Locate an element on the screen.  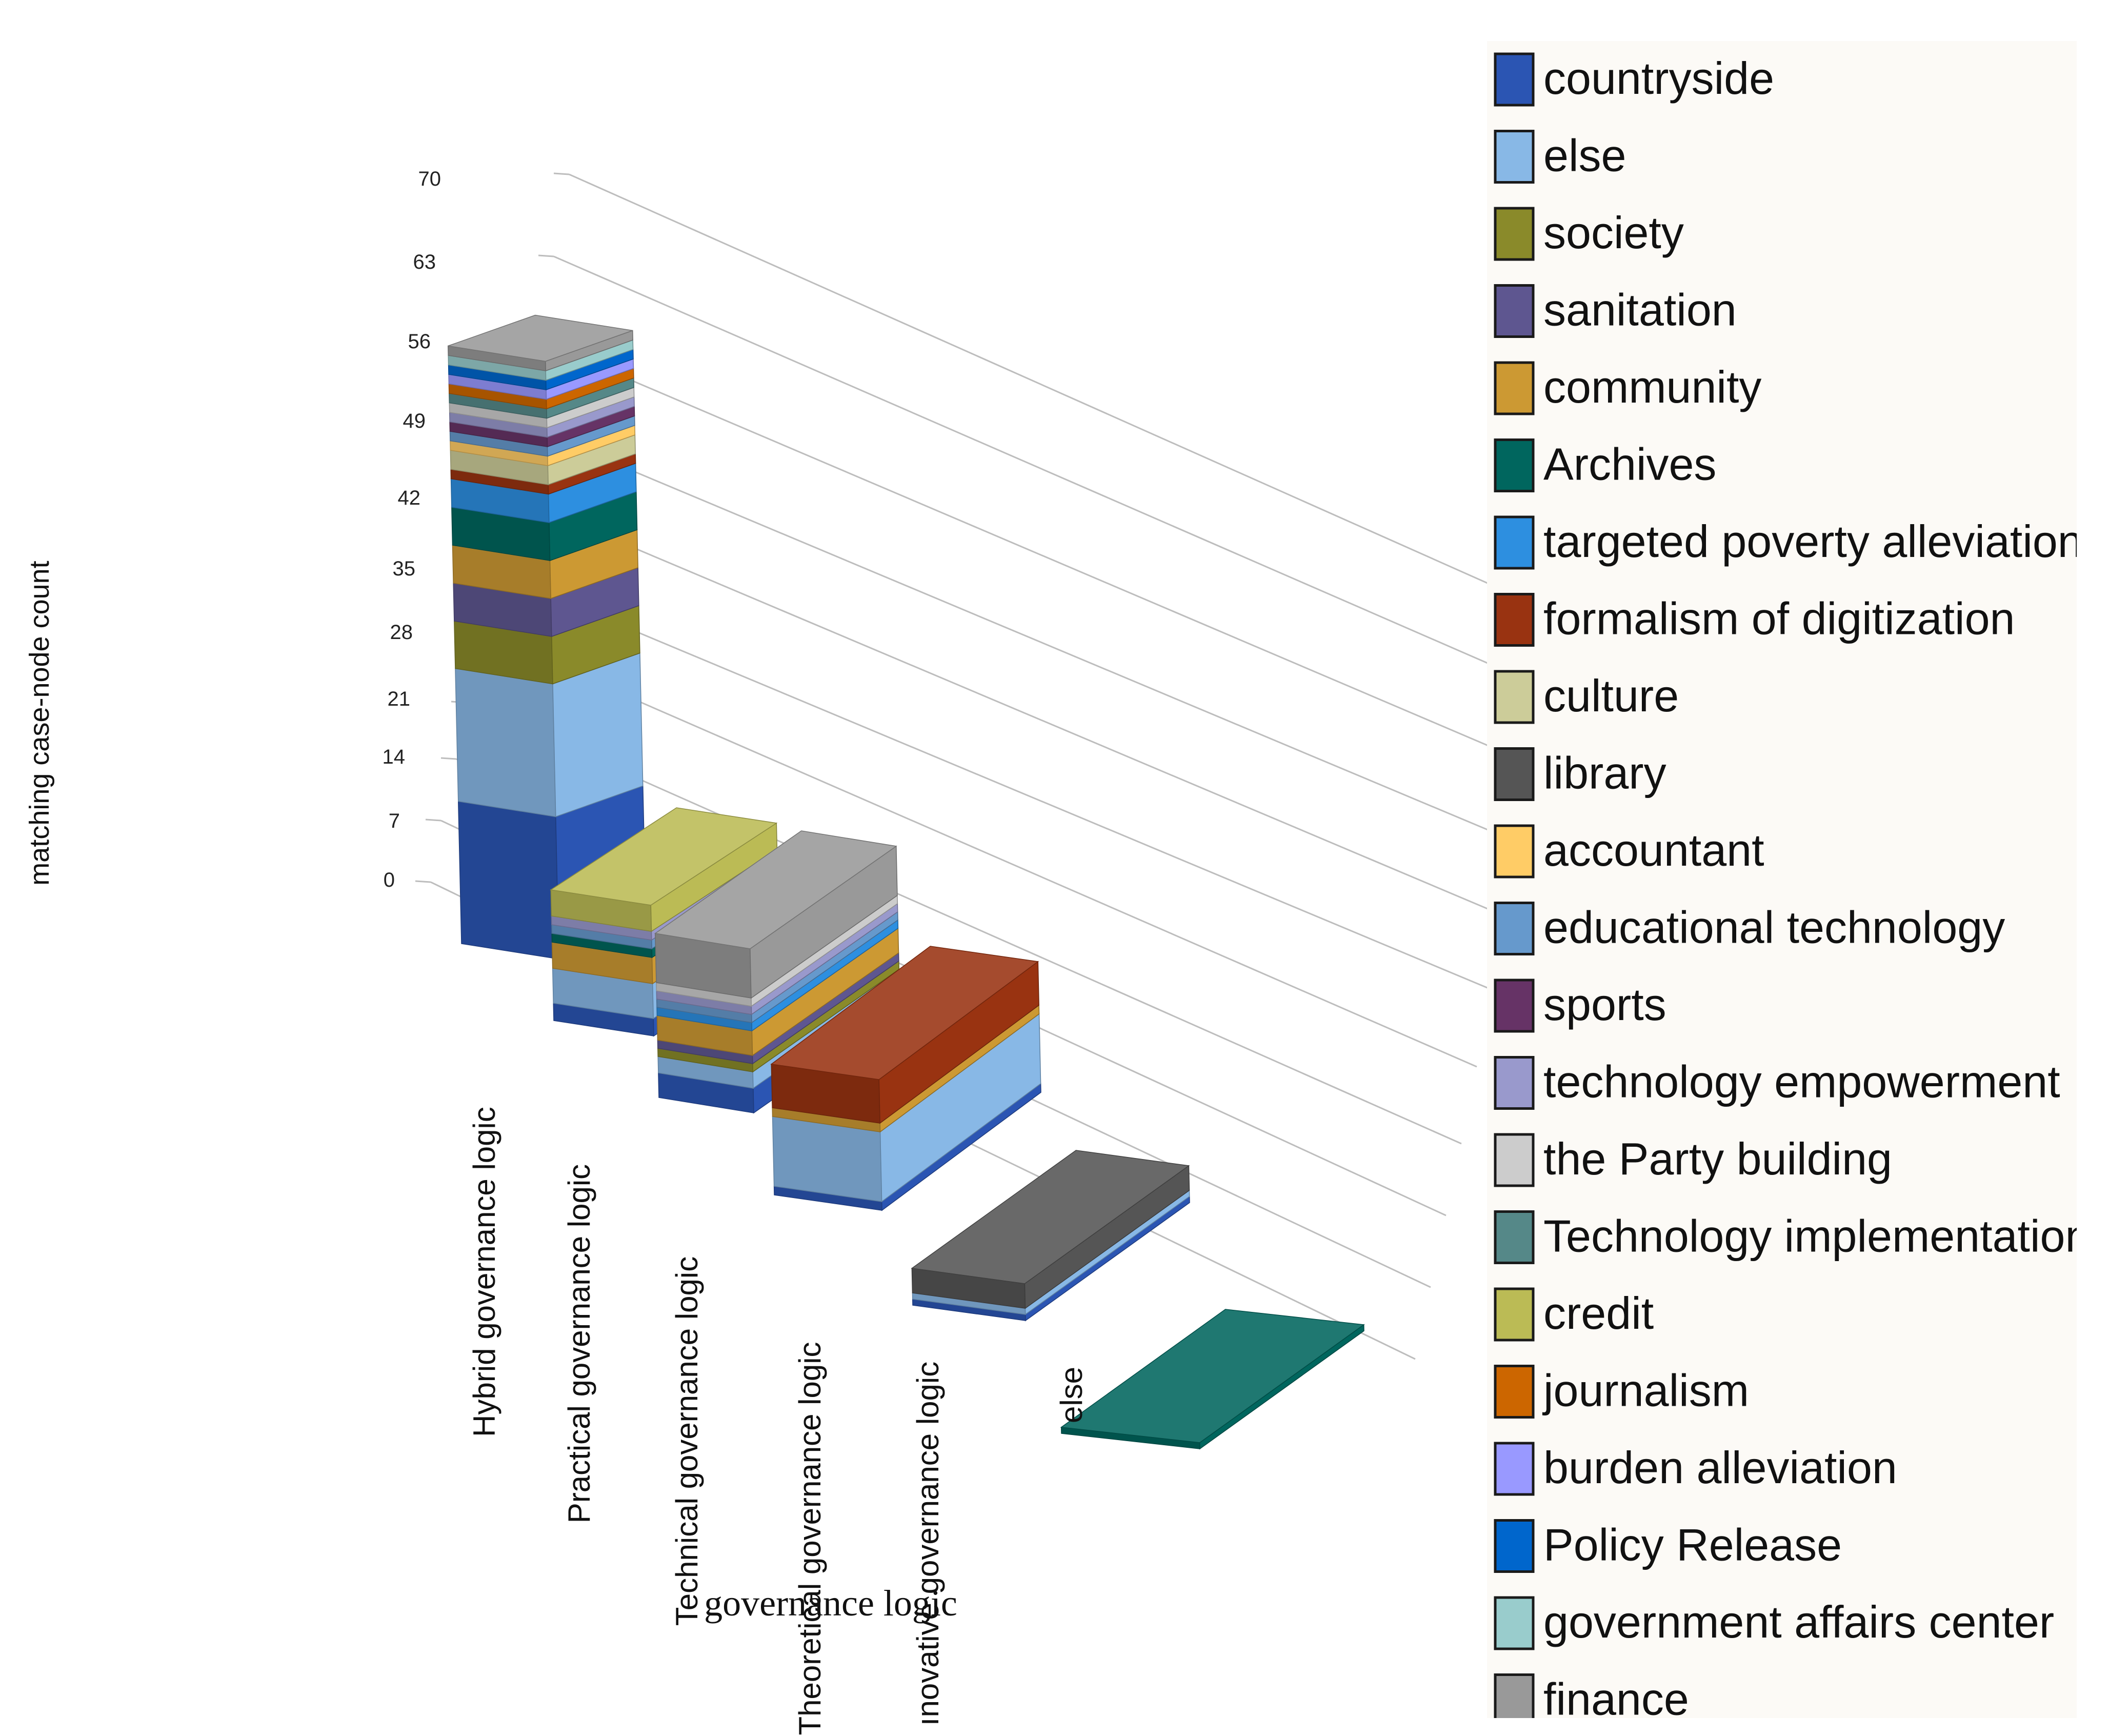
legend-label-20: Policy Release is located at coordinates (1692, 1545).